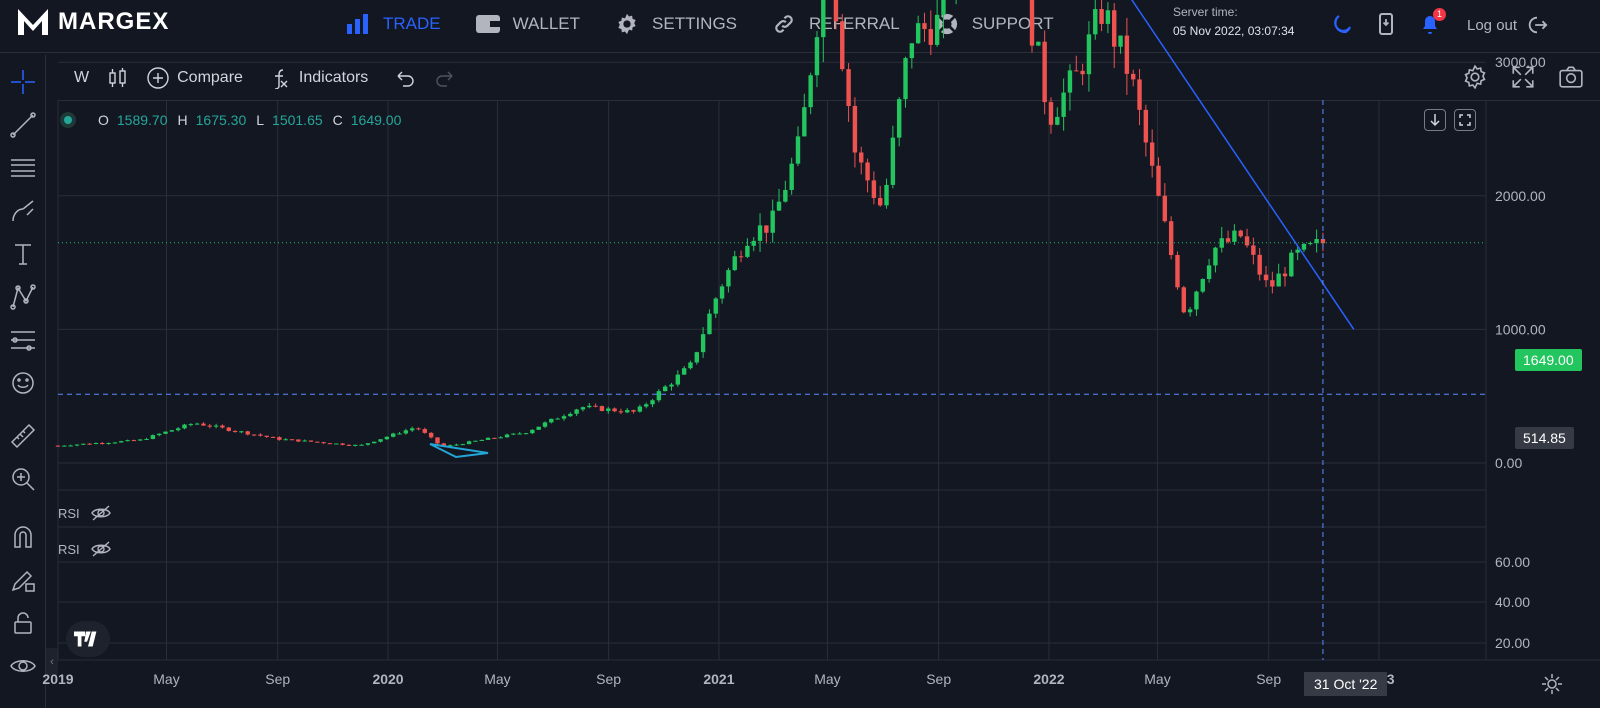 The image size is (1600, 708). I want to click on crosshair-tool, so click(23, 82).